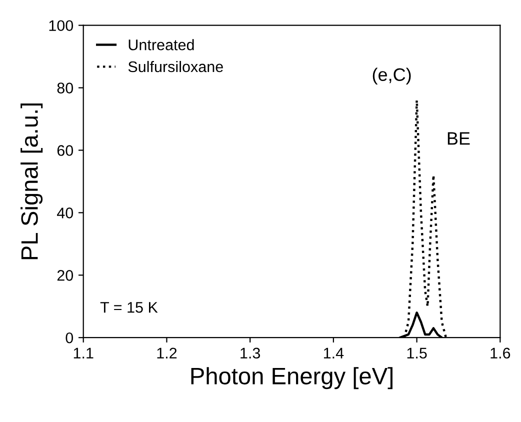  Describe the element at coordinates (84, 353) in the screenshot. I see `x-tick-label: 1.1` at that location.